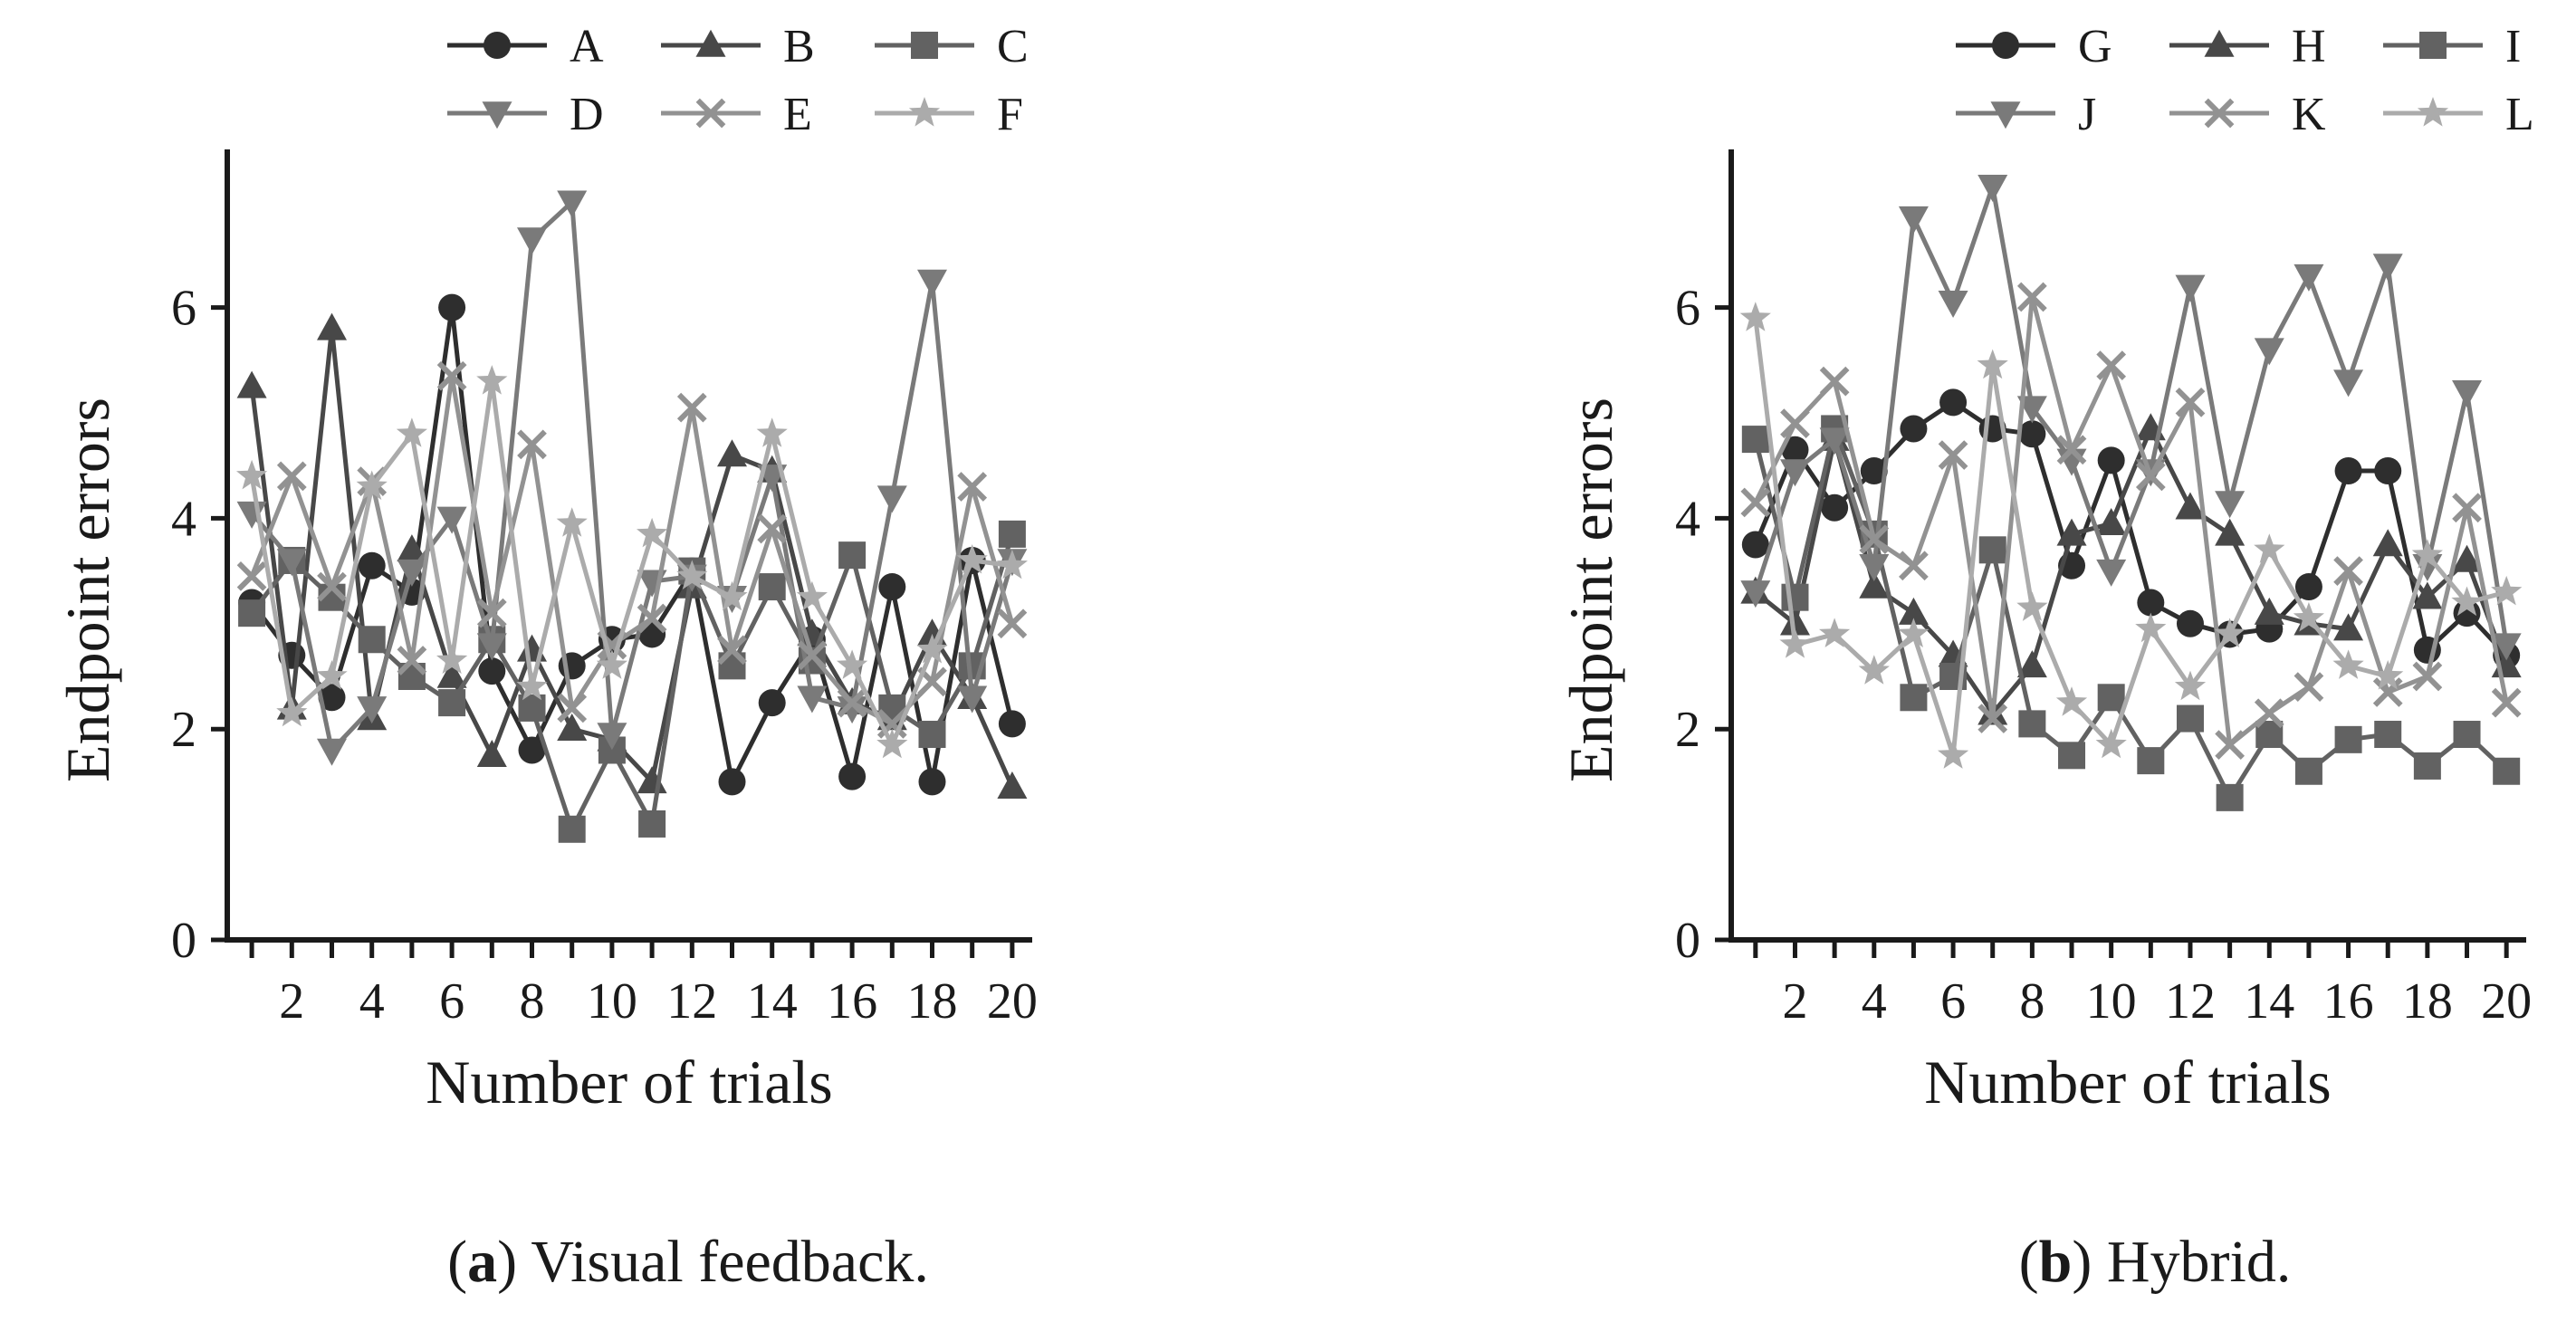 The image size is (2576, 1322). Describe the element at coordinates (2458, 114) in the screenshot. I see `legend-item-L: L` at that location.